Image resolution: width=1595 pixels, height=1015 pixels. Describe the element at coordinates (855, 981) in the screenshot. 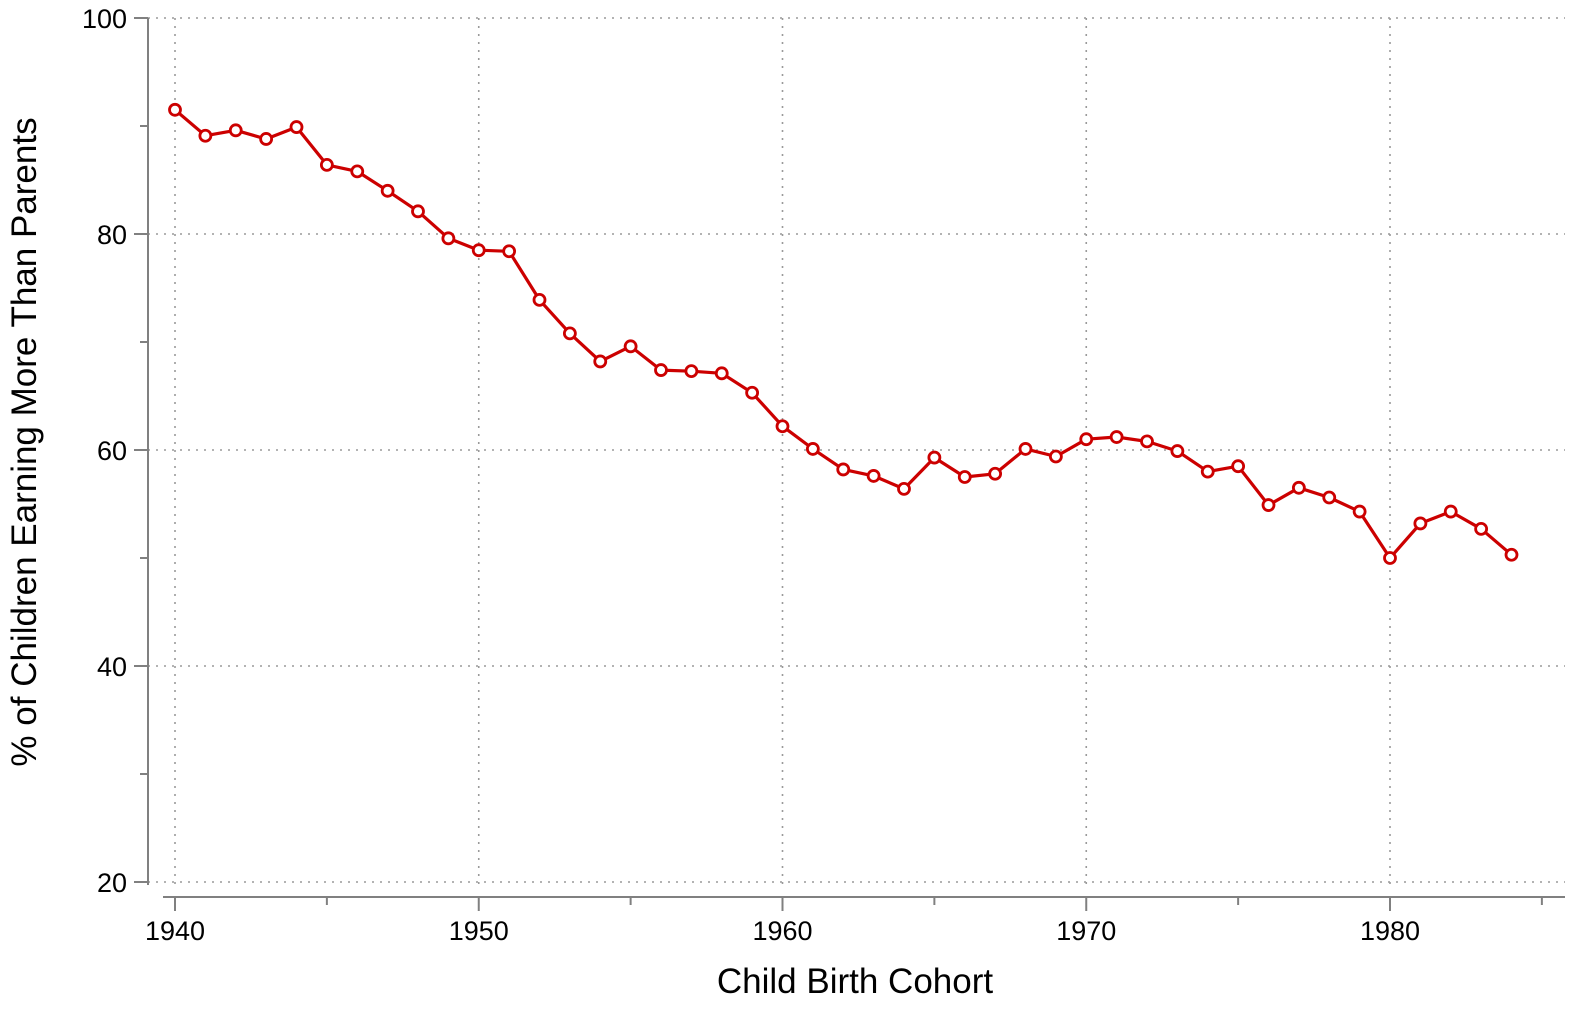

I see `x-axis-title: Child Birth Cohort` at that location.